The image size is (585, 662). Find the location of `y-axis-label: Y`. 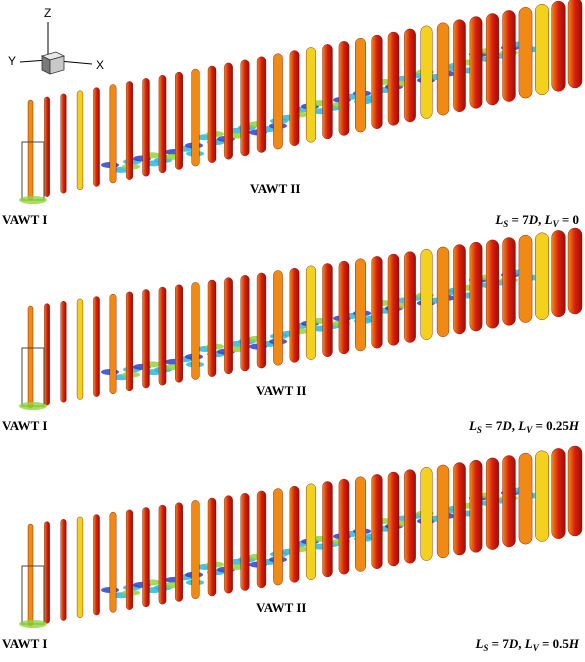

y-axis-label: Y is located at coordinates (12, 61).